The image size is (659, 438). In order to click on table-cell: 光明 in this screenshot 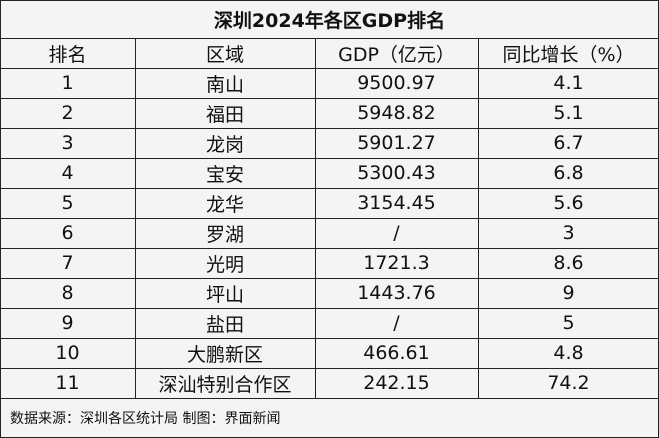, I will do `click(224, 264)`.